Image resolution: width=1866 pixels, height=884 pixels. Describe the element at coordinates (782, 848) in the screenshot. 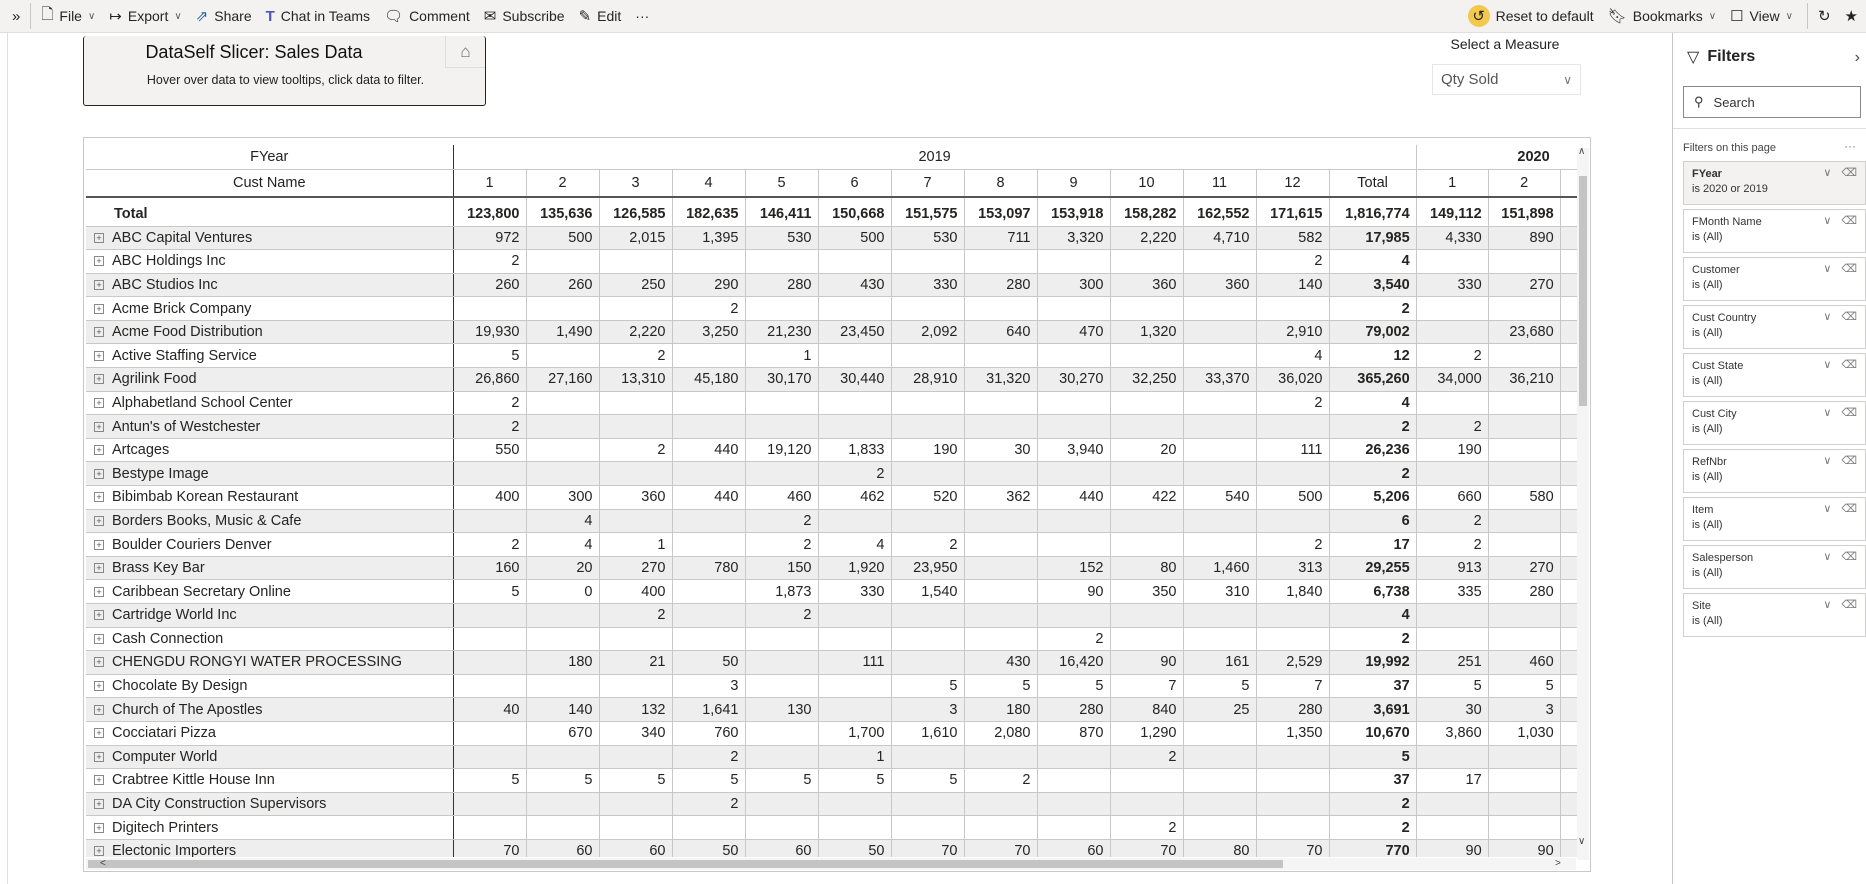

I see `value-cell: 60` at that location.